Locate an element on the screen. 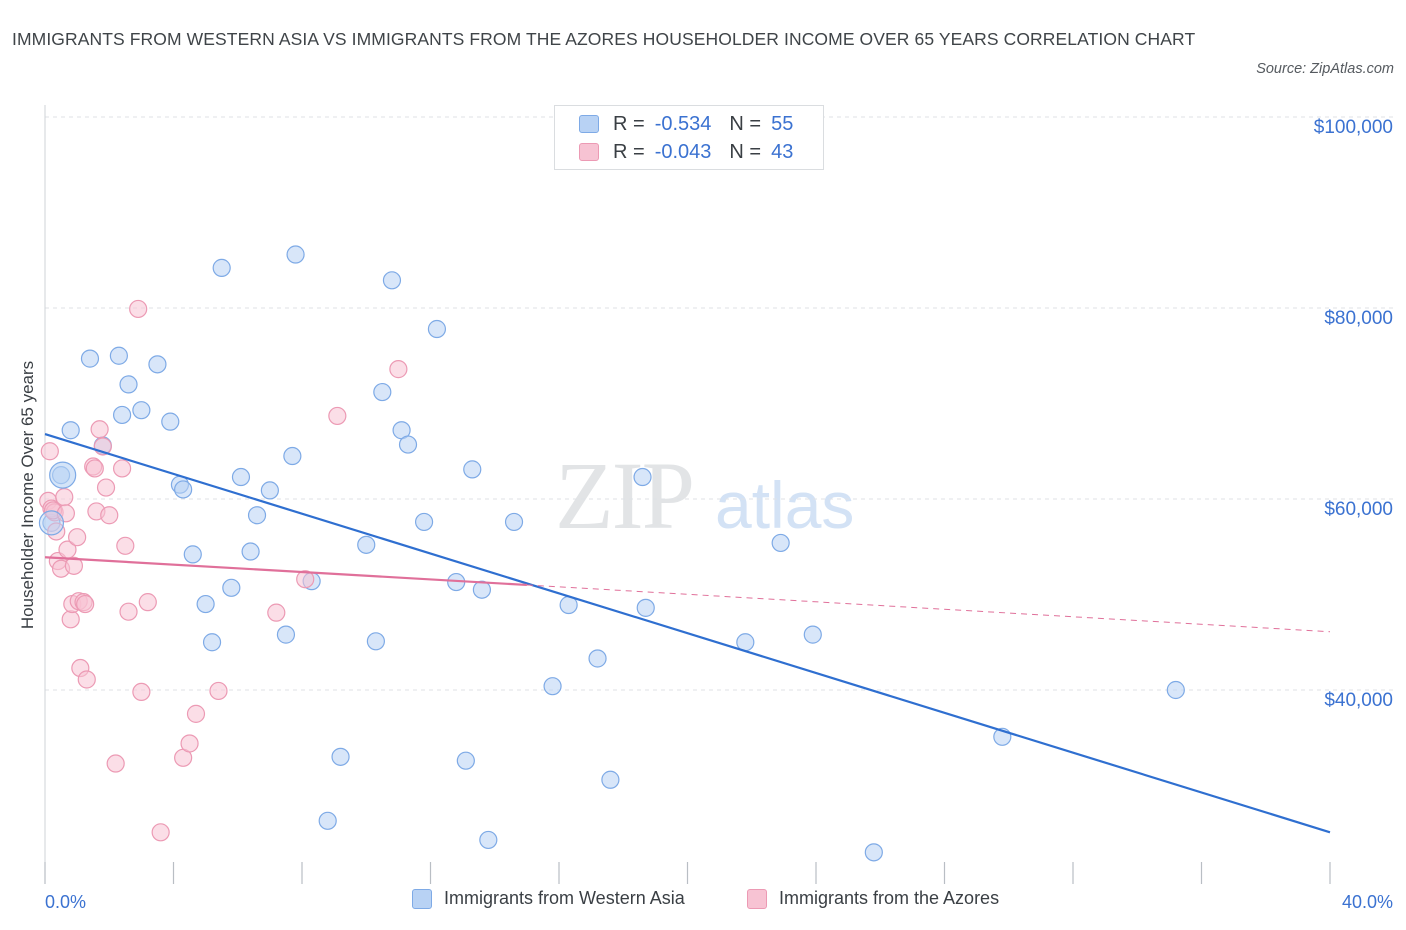 The height and width of the screenshot is (930, 1406). watermark-zip: ZIP is located at coordinates (624, 495).